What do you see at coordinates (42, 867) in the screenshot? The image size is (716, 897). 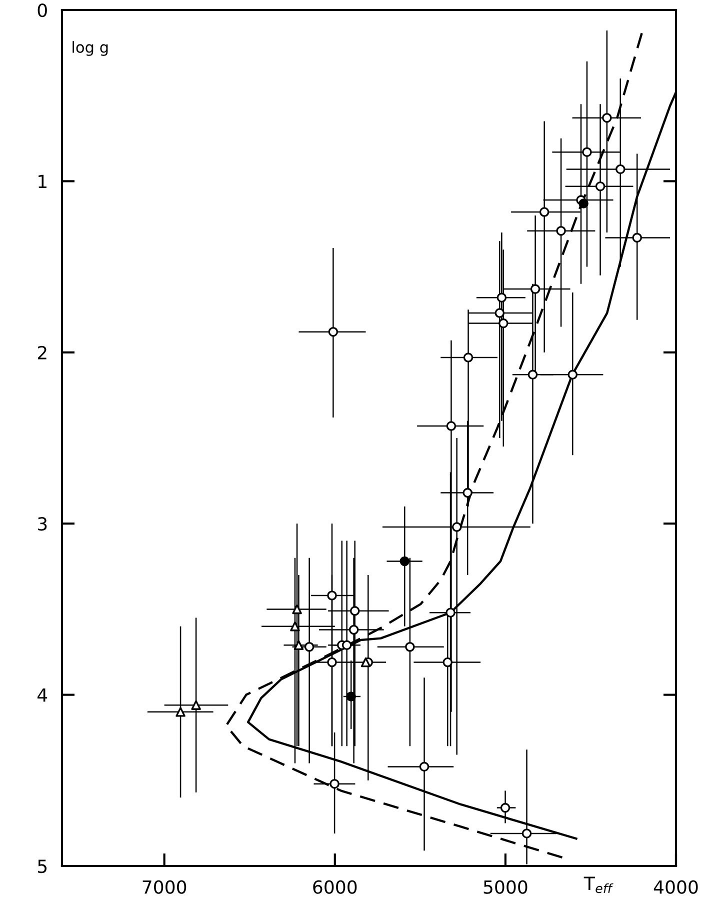 I see `y-tick-label: 5` at bounding box center [42, 867].